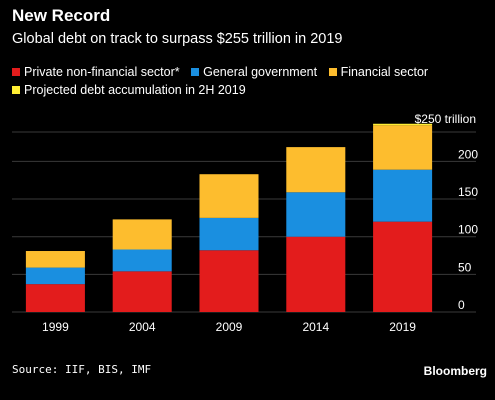 The height and width of the screenshot is (400, 495). What do you see at coordinates (445, 119) in the screenshot?
I see `top-value-label: $250 trillion` at bounding box center [445, 119].